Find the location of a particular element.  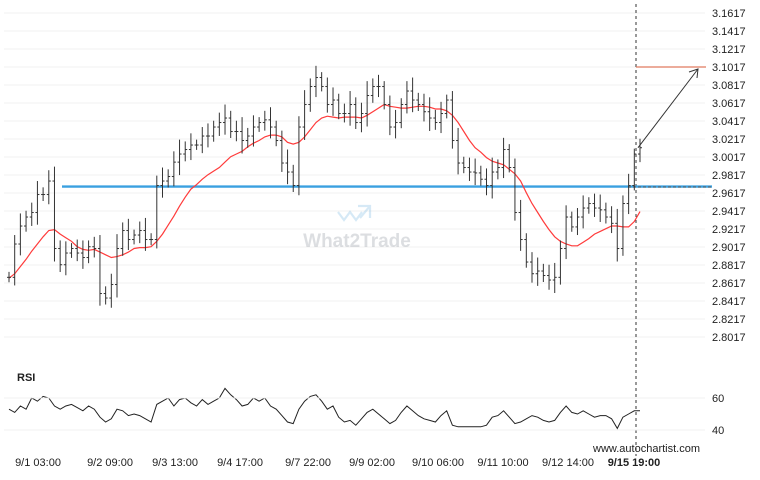

y-tick-label: 3.1617 is located at coordinates (729, 14).